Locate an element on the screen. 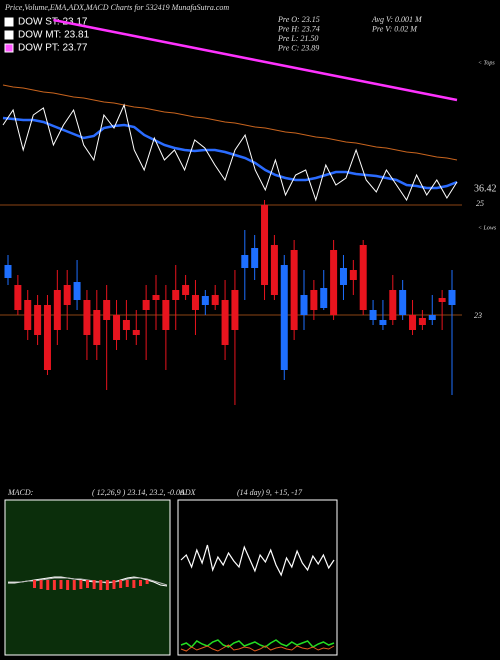 The image size is (500, 660). adx-label: ADX is located at coordinates (188, 492).